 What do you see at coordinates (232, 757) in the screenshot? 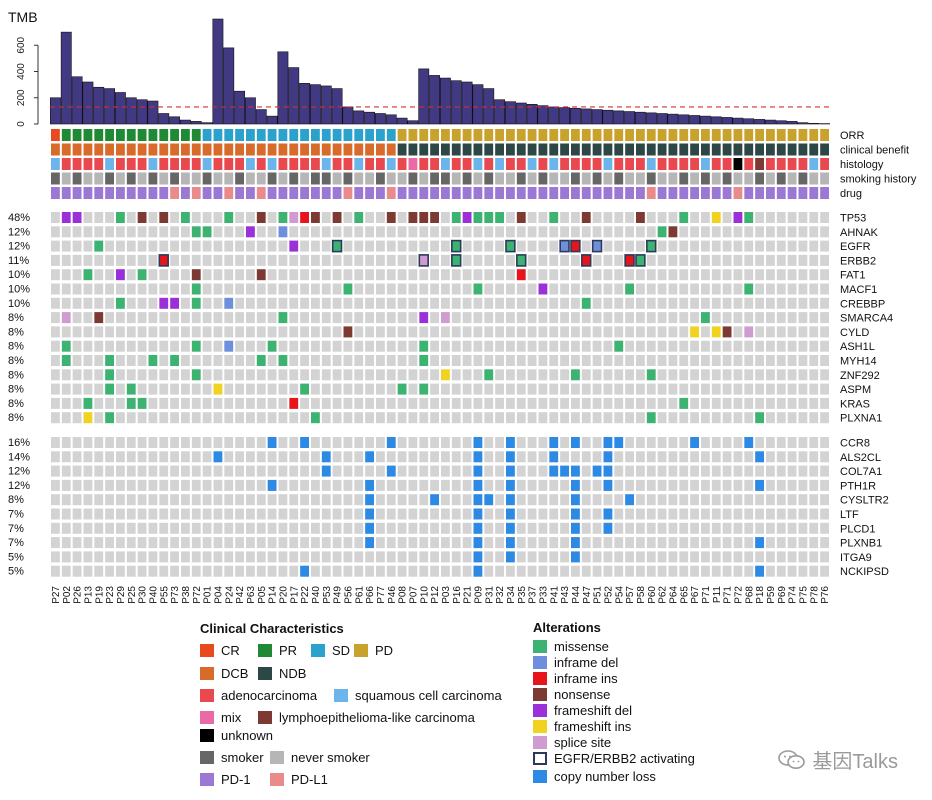
I see `legend-smoker: smoker` at bounding box center [232, 757].